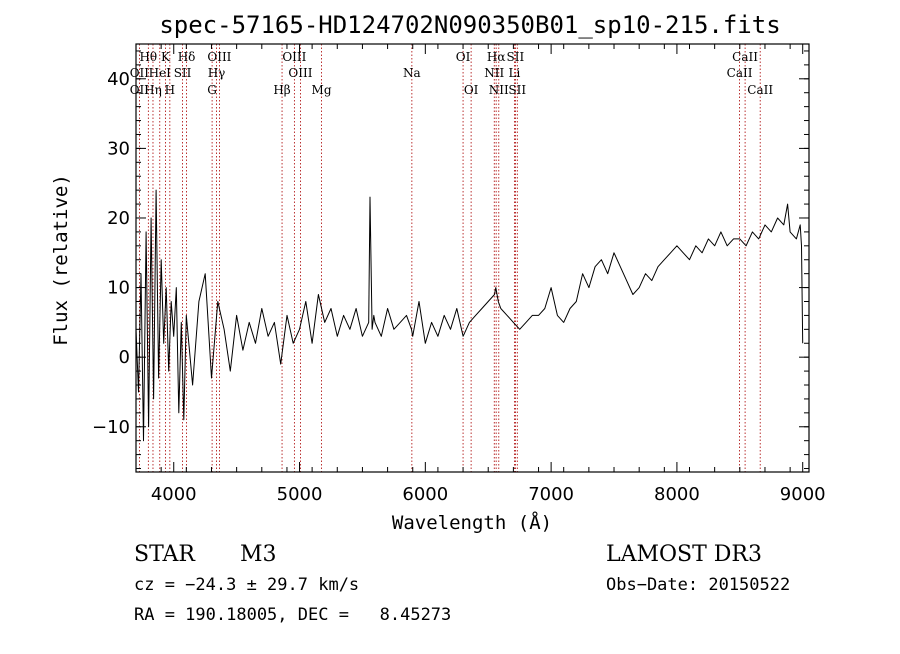 The image size is (900, 654). Describe the element at coordinates (425, 494) in the screenshot. I see `x-tick-label: 6000` at that location.